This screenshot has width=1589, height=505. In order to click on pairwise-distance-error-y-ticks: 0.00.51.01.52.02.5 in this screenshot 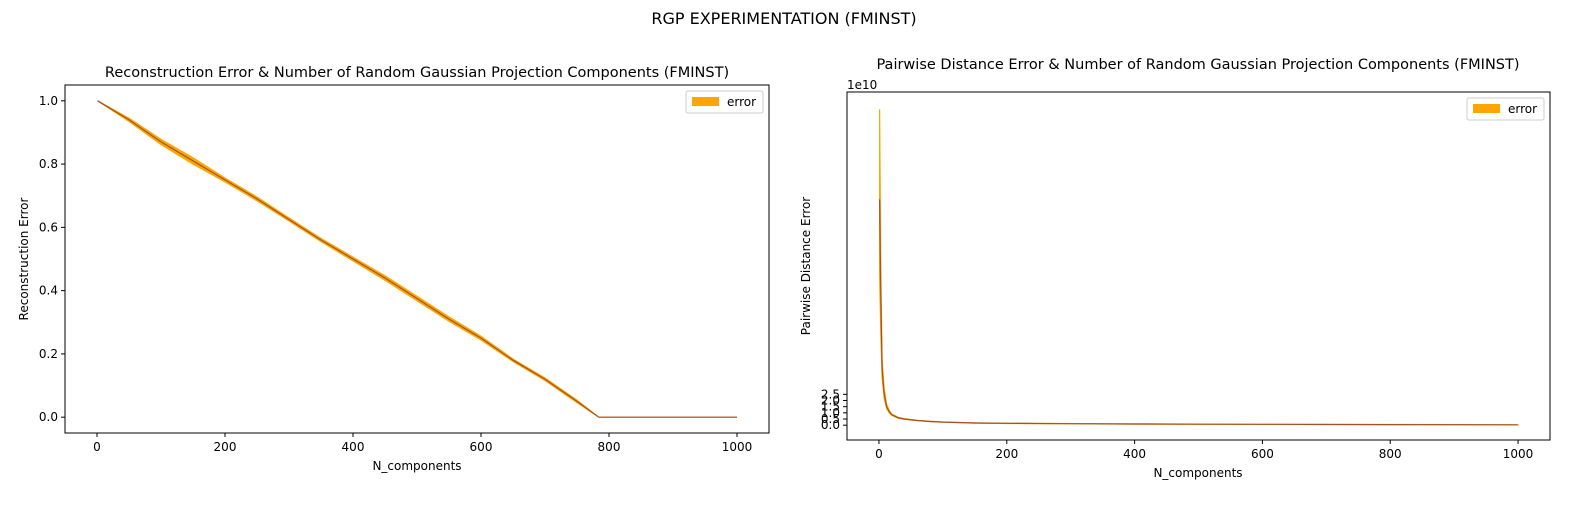, I will do `click(834, 409)`.